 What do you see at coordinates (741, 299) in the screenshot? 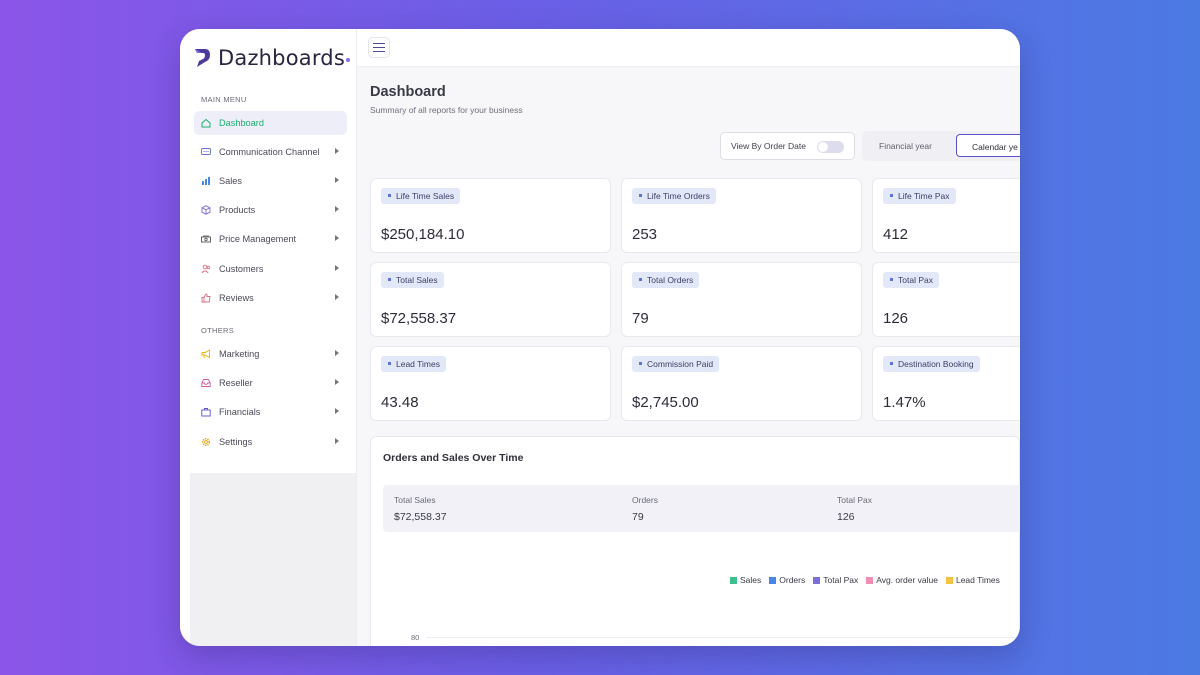
I see `stat-card: Total Orders 79` at bounding box center [741, 299].